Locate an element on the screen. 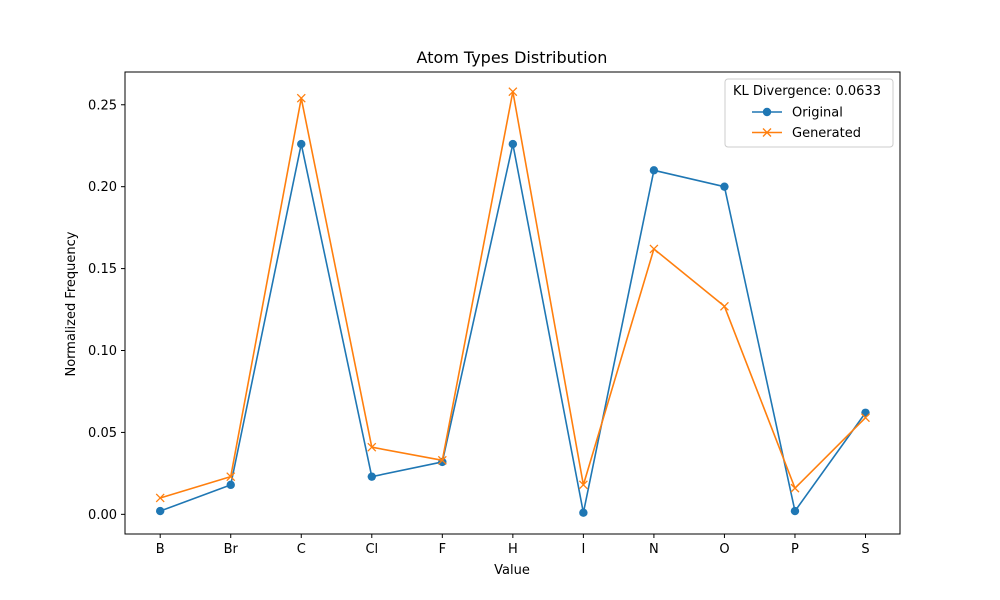 This screenshot has height=600, width=1000. legend: KL Divergence: 0.0633 Original Generated is located at coordinates (809, 113).